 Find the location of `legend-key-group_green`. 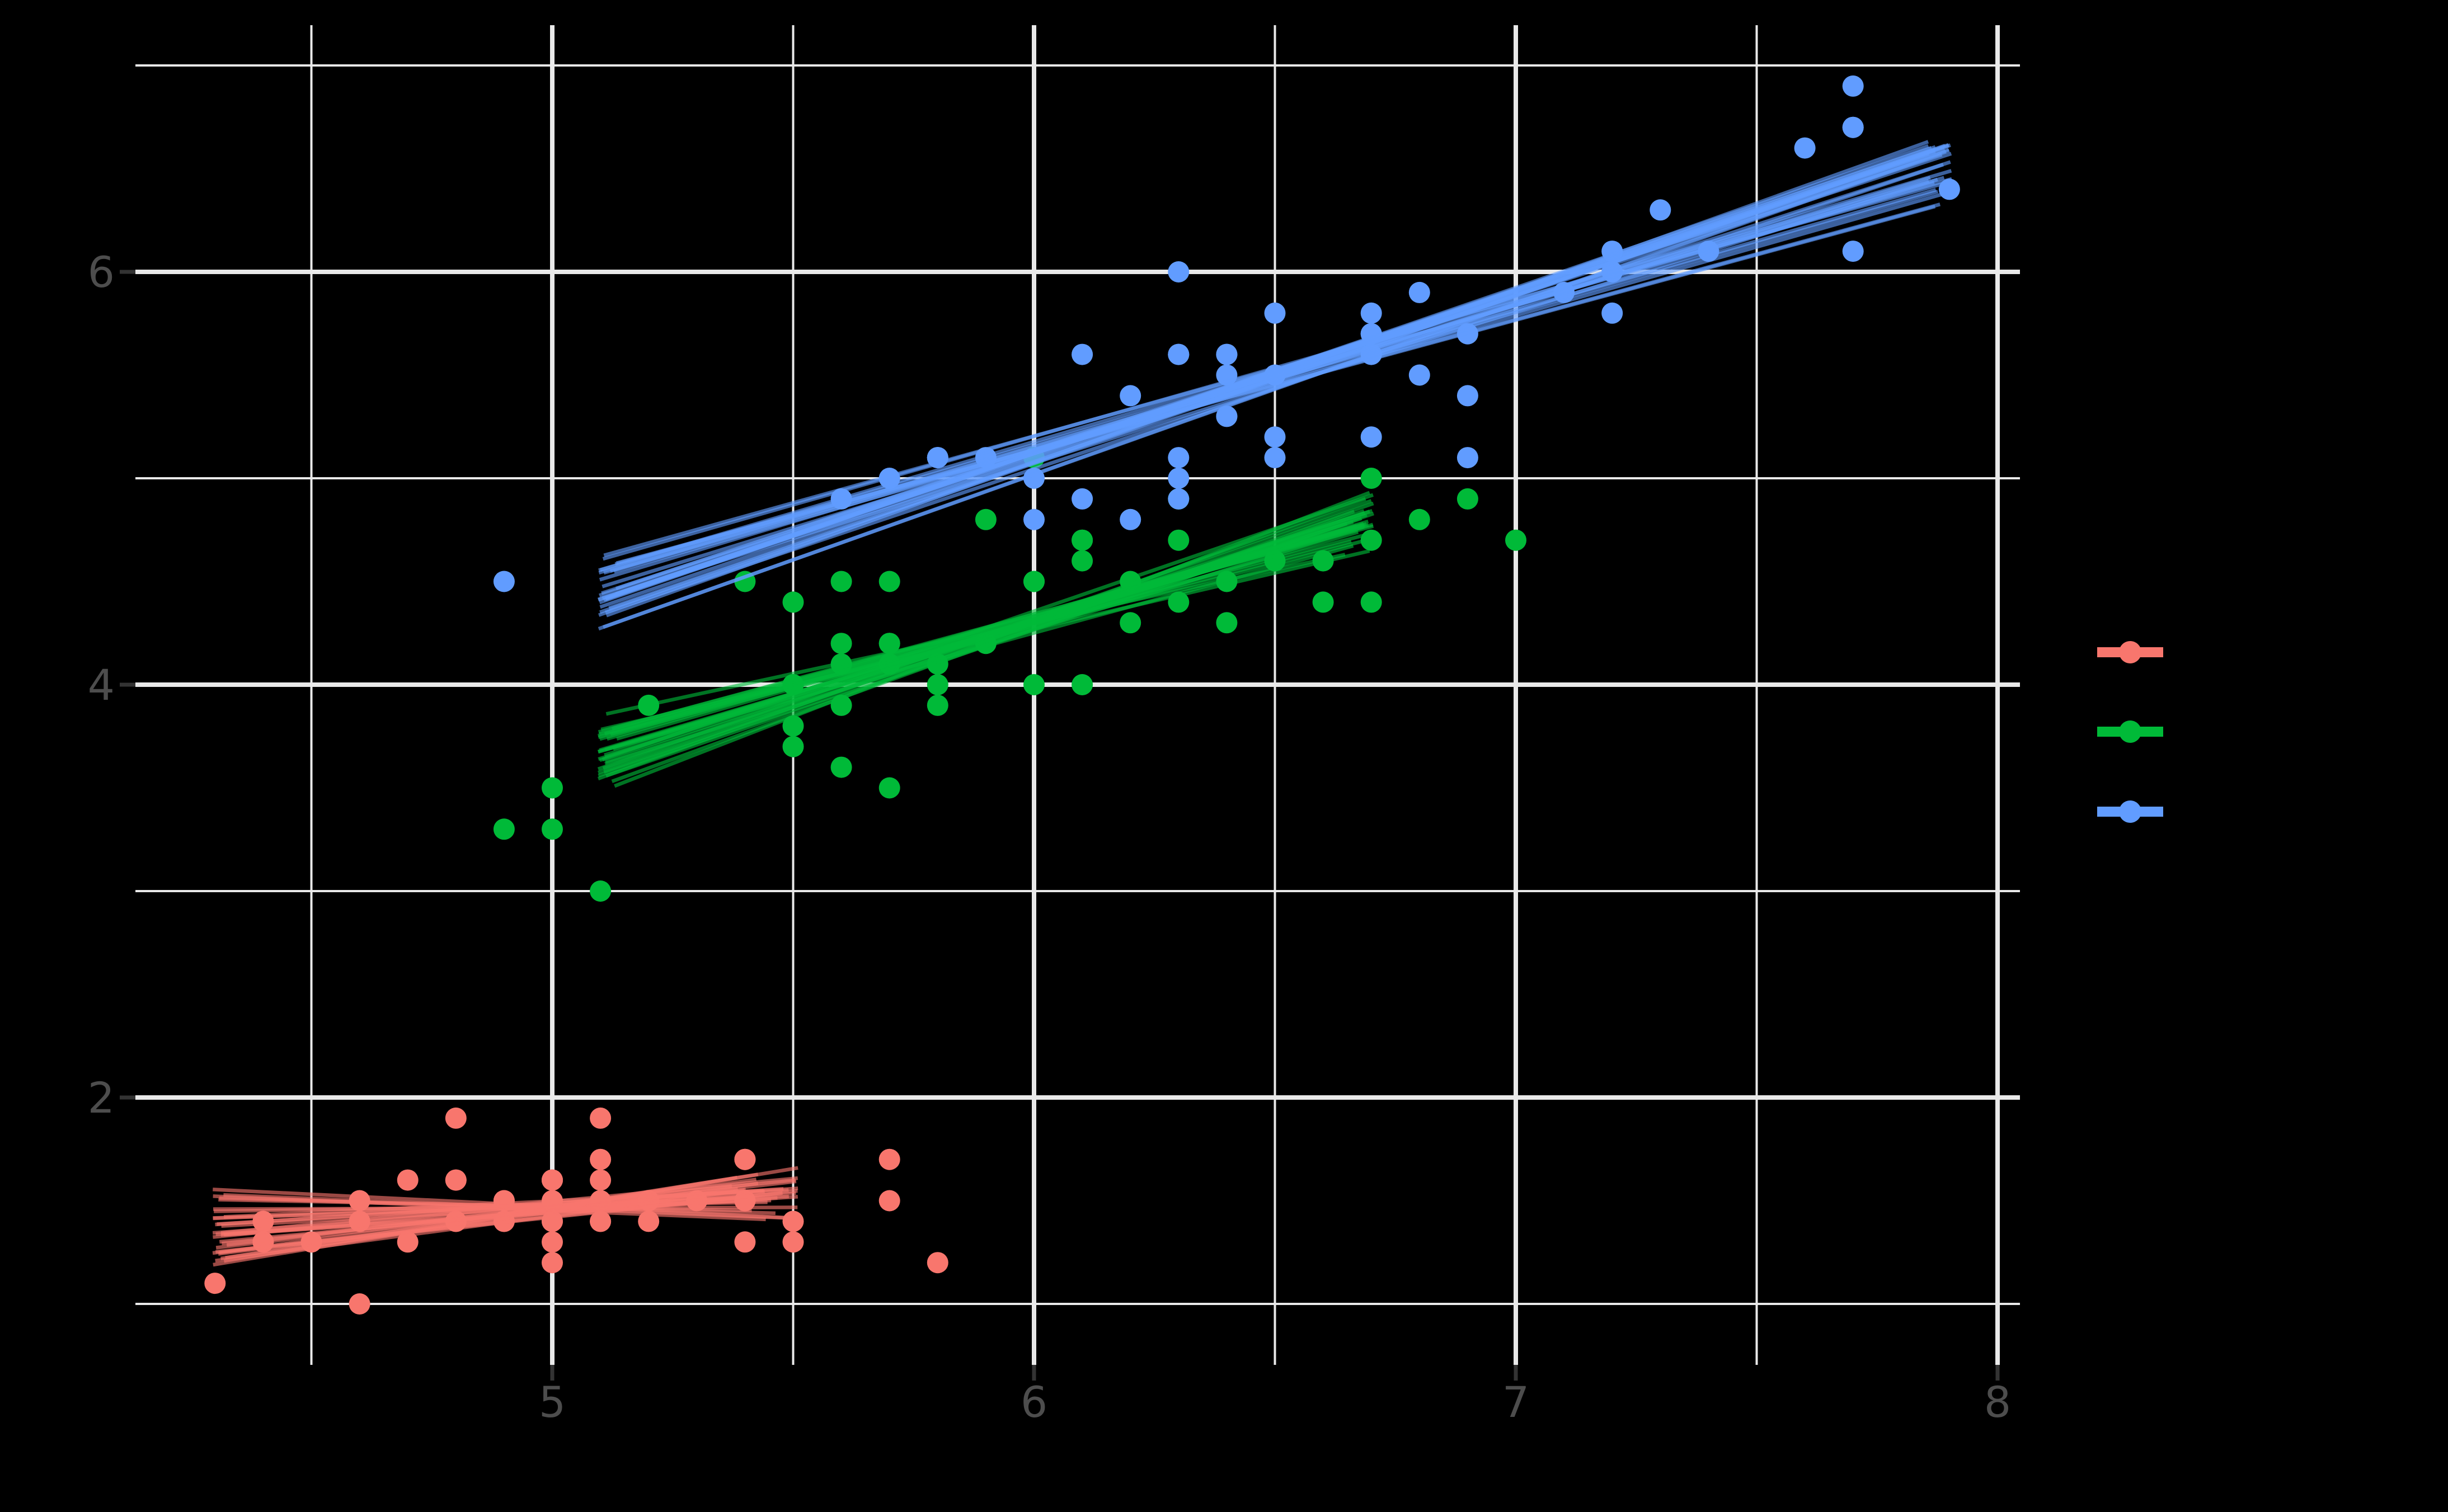

legend-key-group_green is located at coordinates (2130, 731).